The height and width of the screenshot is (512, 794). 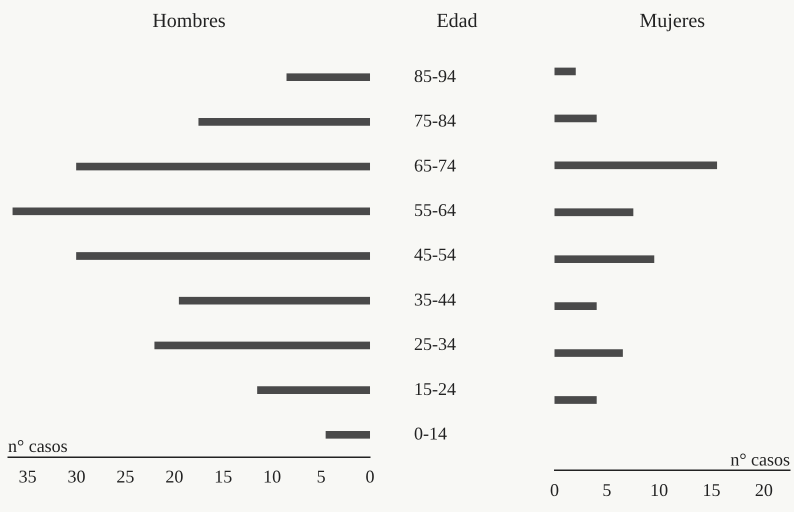 What do you see at coordinates (435, 165) in the screenshot?
I see `y-tick-label: 65-74` at bounding box center [435, 165].